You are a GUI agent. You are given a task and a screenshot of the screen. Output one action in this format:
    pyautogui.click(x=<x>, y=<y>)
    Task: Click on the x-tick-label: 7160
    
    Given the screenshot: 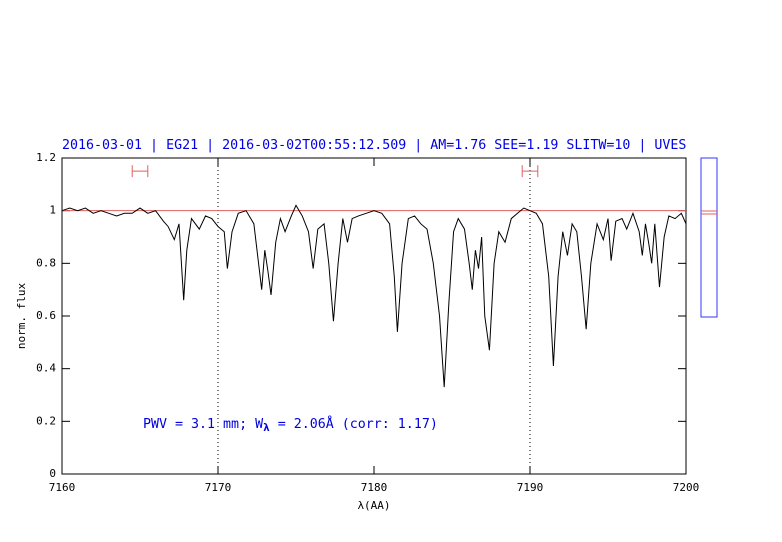 What is the action you would take?
    pyautogui.click(x=62, y=487)
    